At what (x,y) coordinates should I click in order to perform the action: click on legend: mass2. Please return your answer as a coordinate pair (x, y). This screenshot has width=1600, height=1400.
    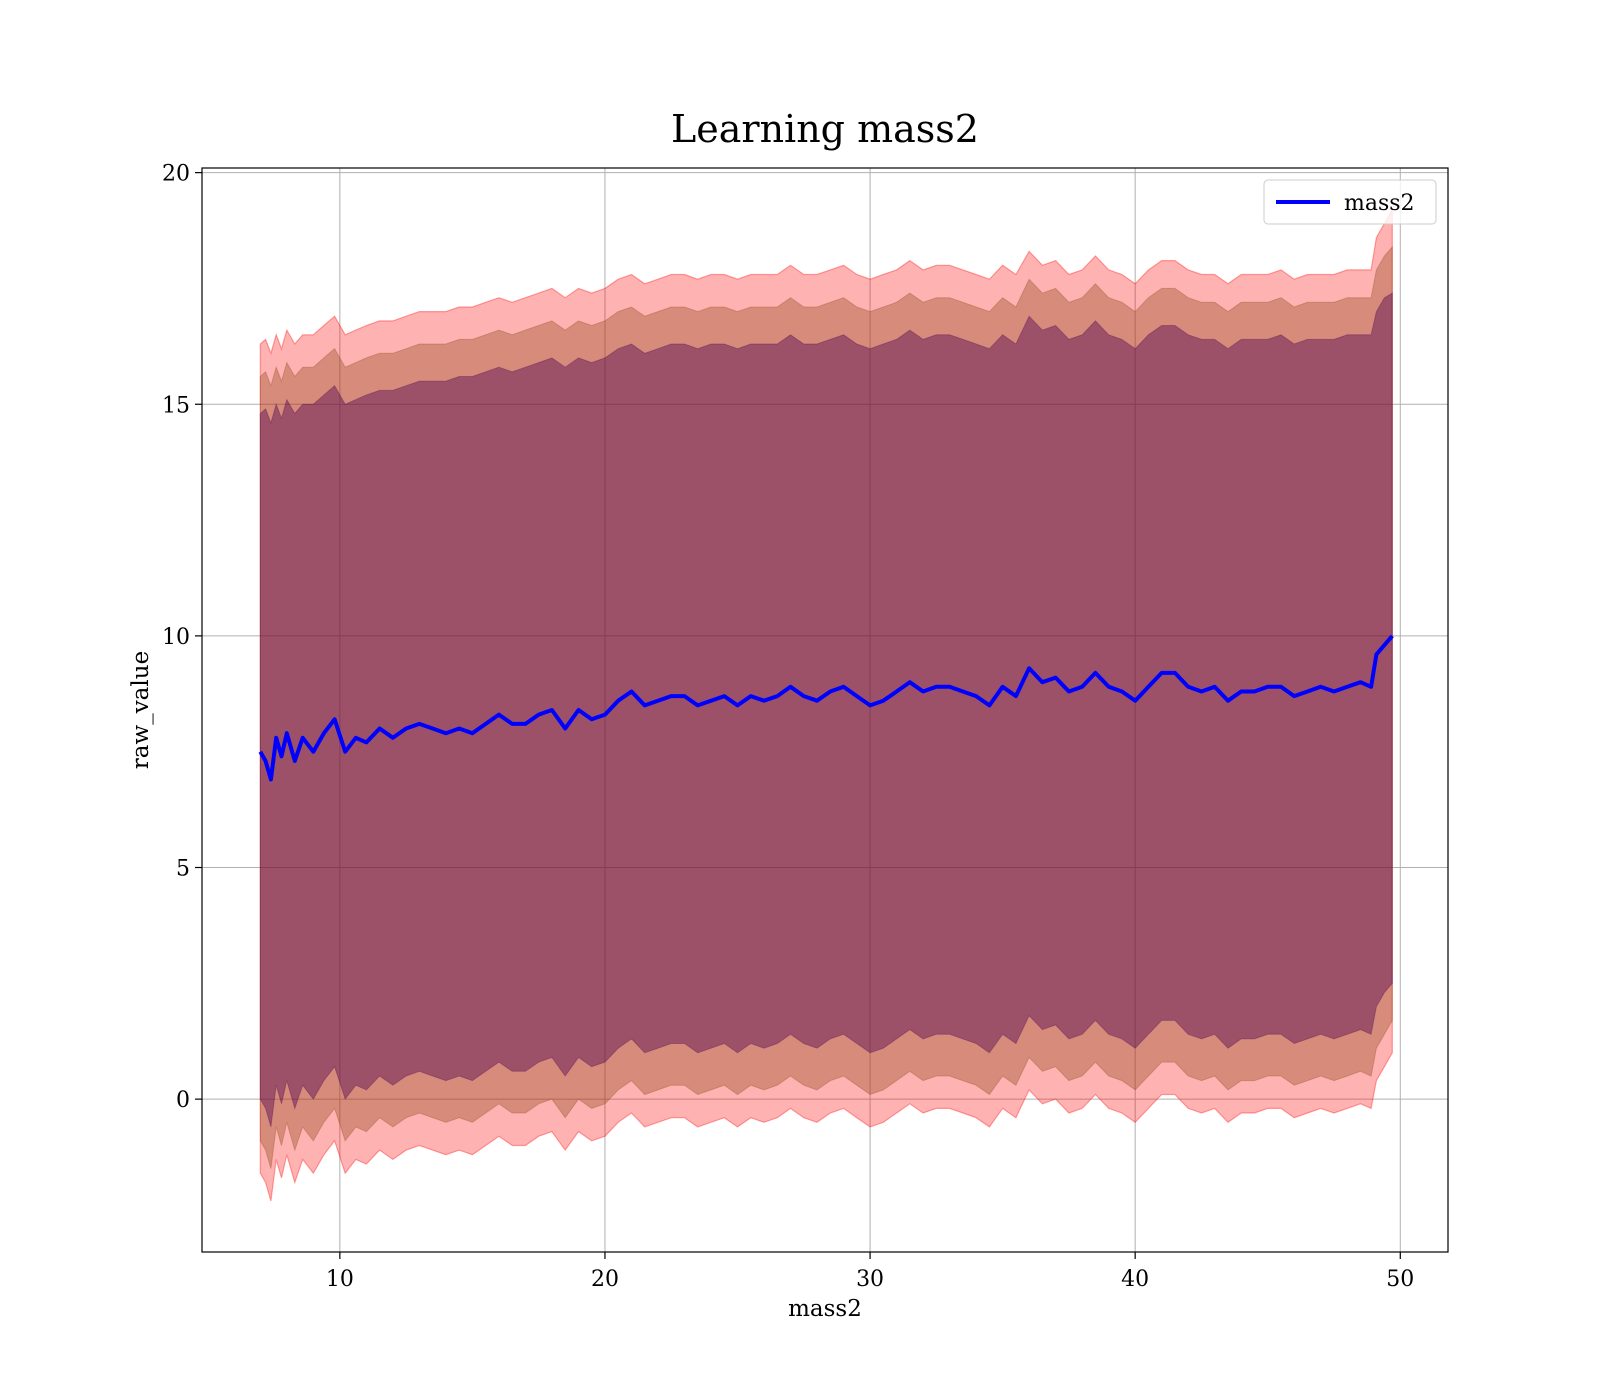
    Looking at the image, I should click on (1350, 202).